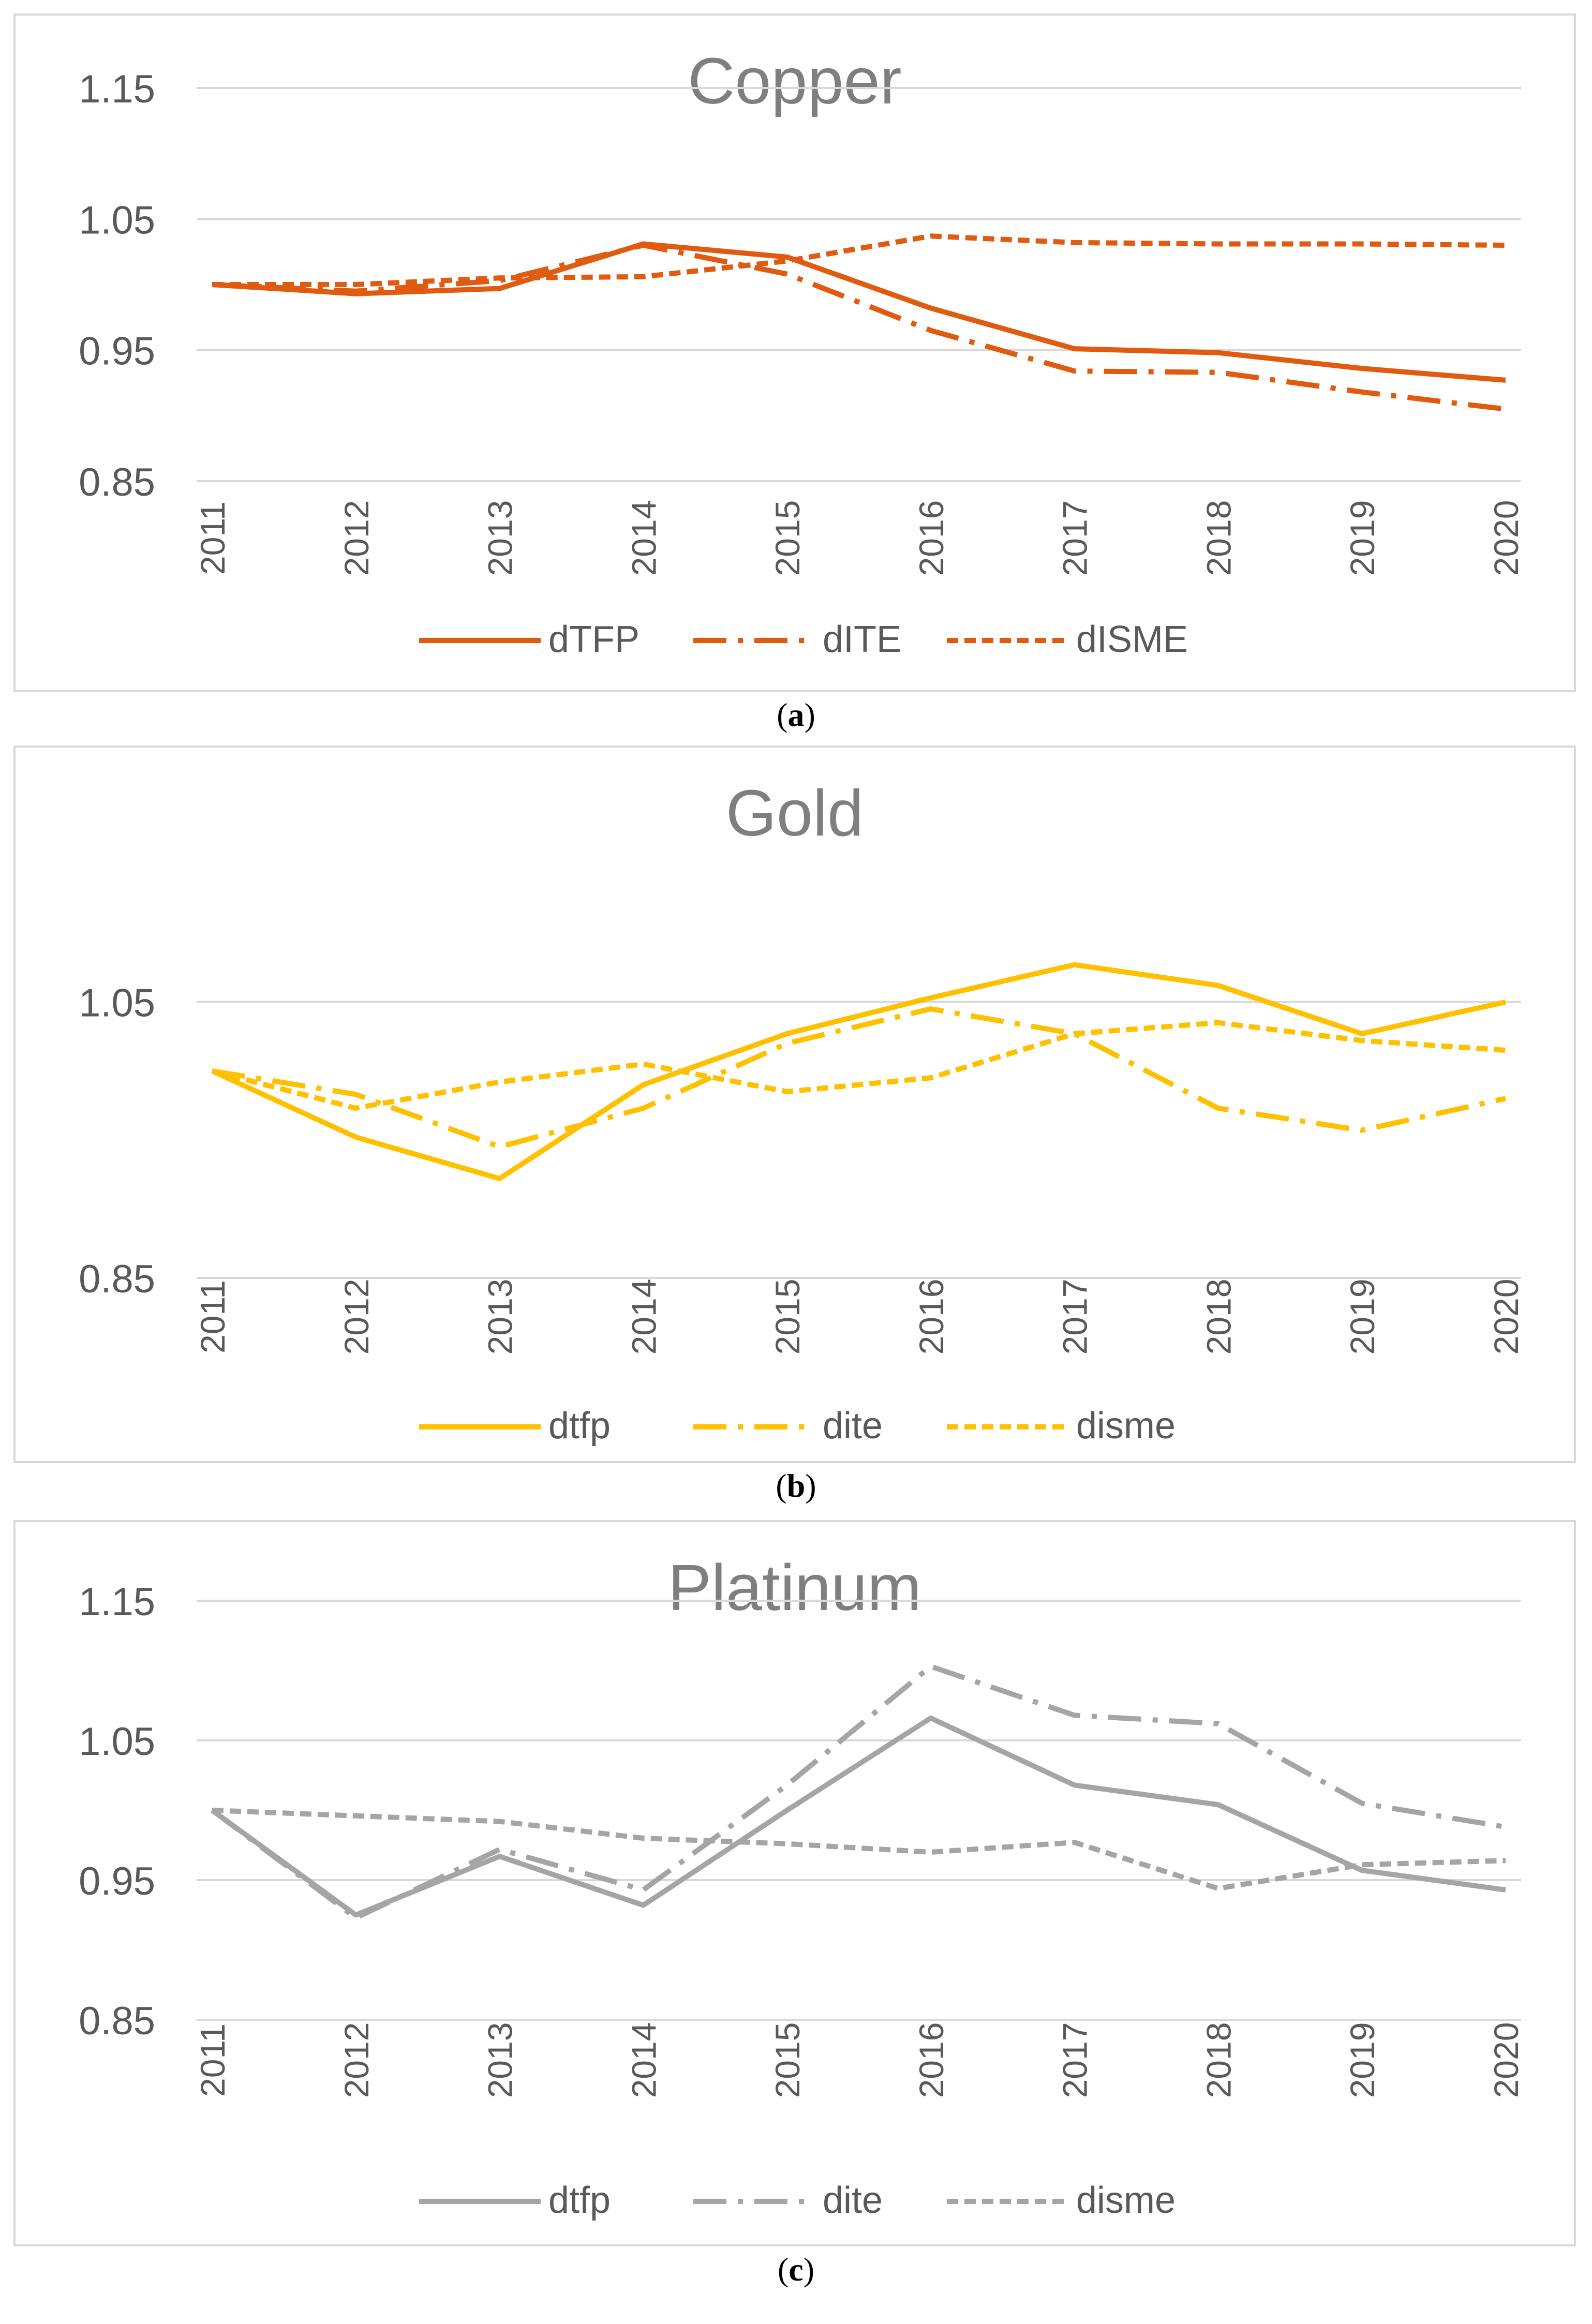 The width and height of the screenshot is (1592, 2324). I want to click on x-tick-label-gold-2016: 2016, so click(931, 1317).